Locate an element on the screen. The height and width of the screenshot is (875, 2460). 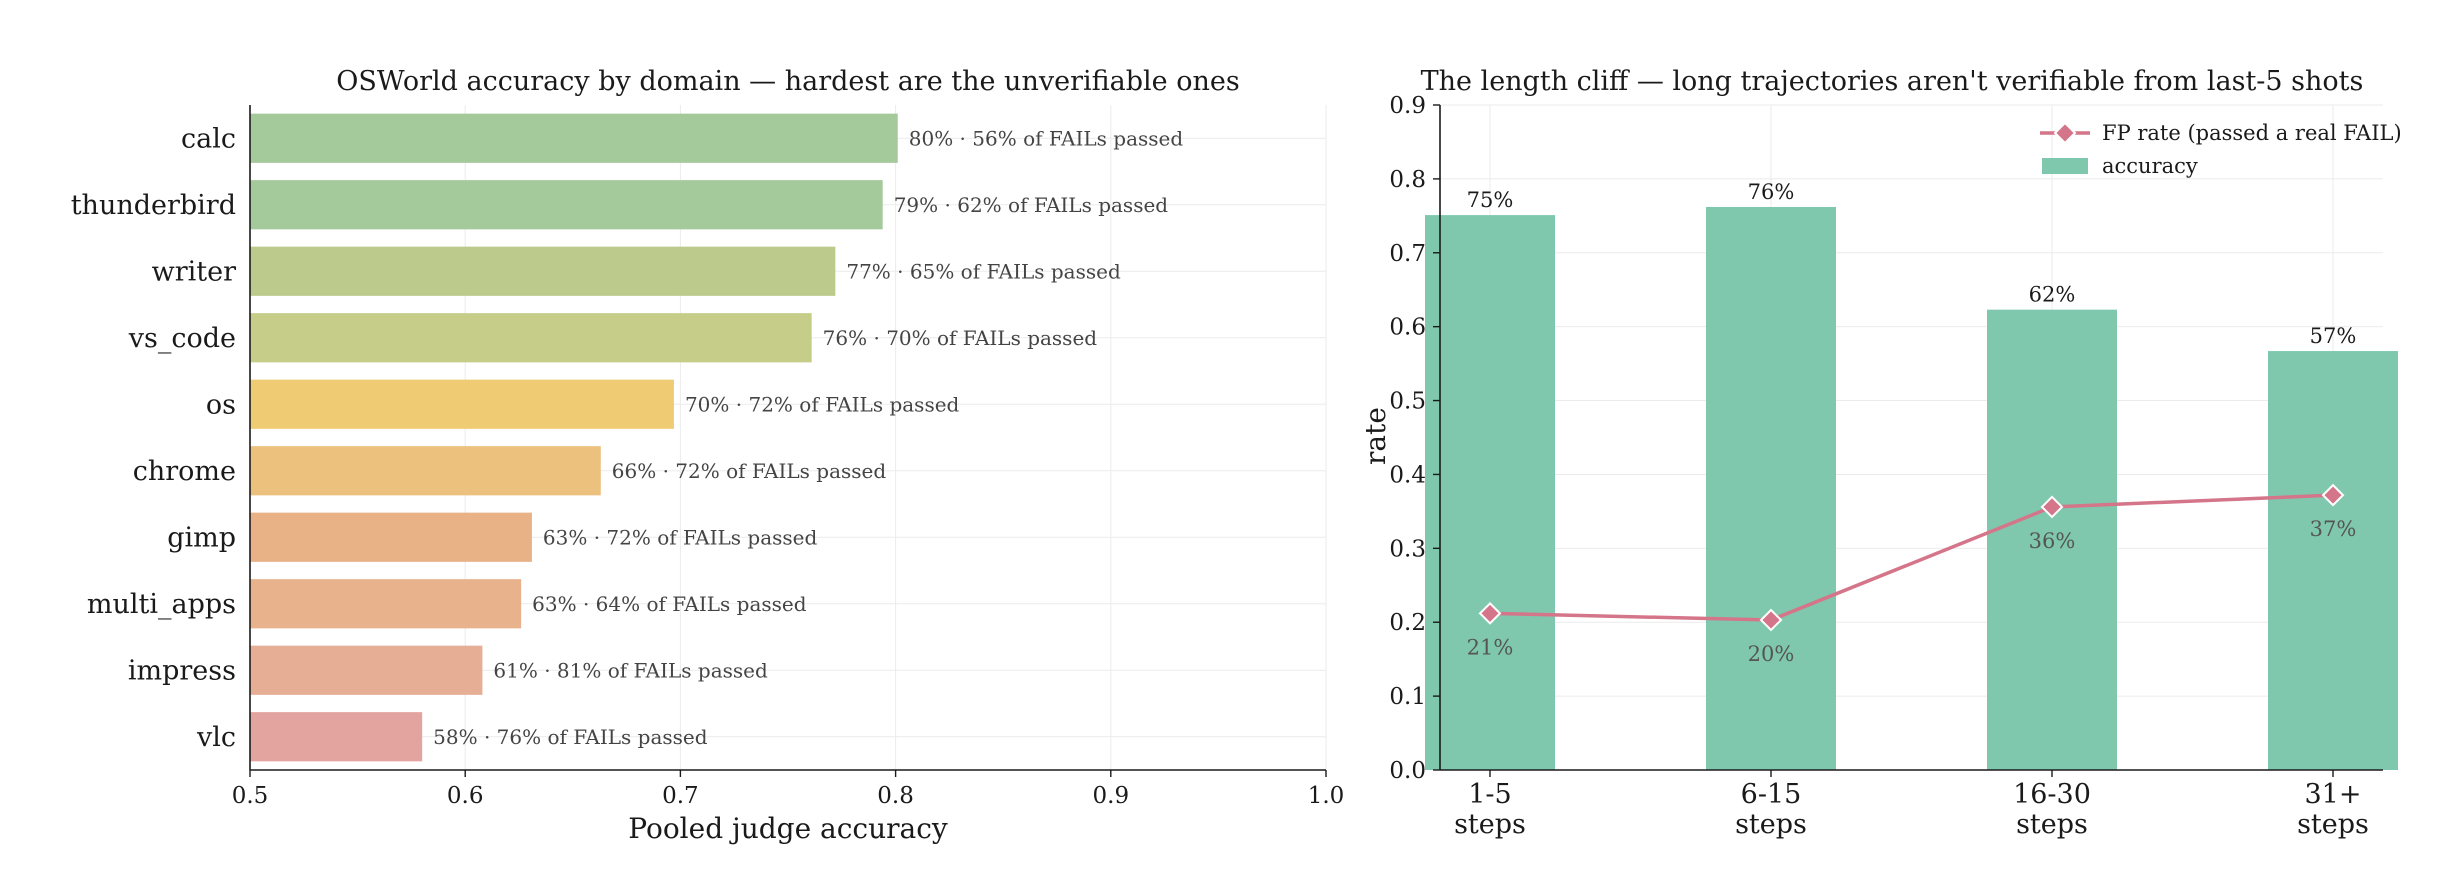
bar-annotation: 77% · 65% of FAILs passed is located at coordinates (983, 271).